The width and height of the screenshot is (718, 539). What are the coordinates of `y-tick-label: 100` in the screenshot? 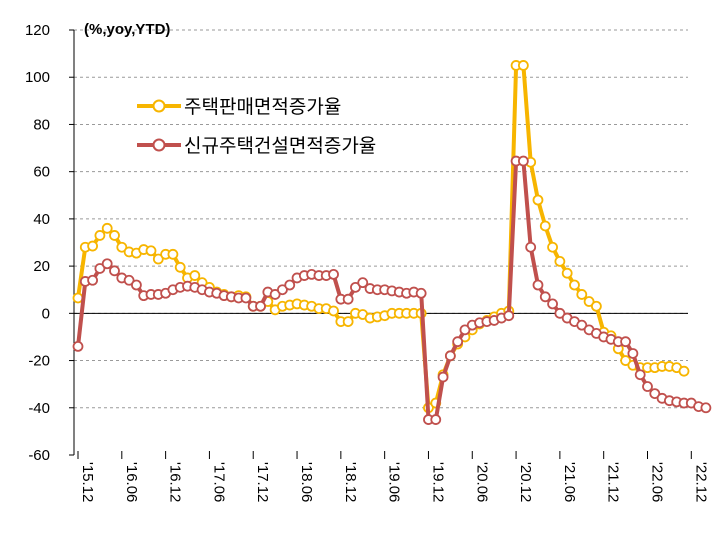 It's located at (37, 77).